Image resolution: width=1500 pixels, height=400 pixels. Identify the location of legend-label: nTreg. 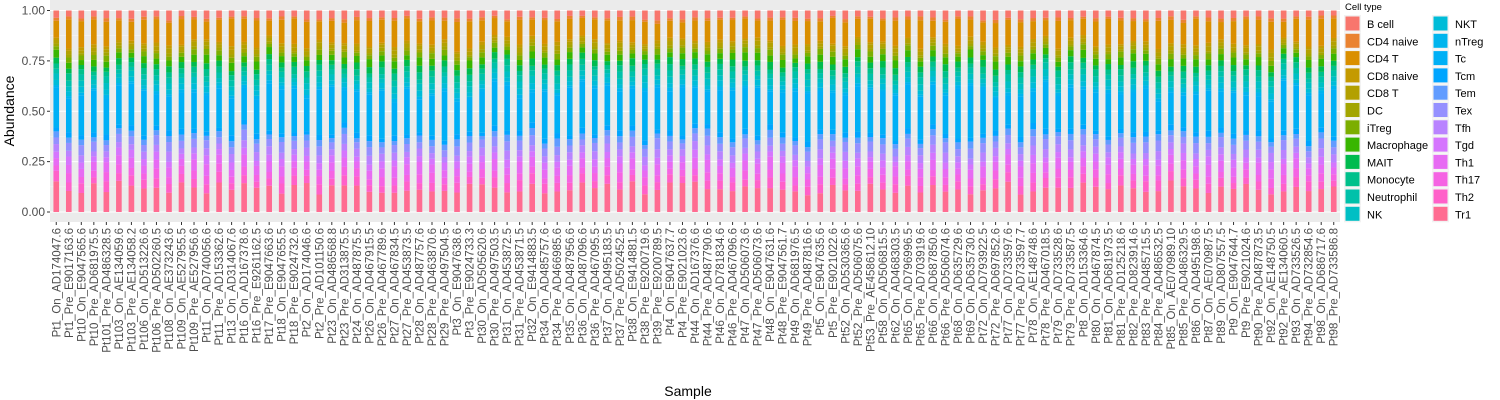
(1469, 42).